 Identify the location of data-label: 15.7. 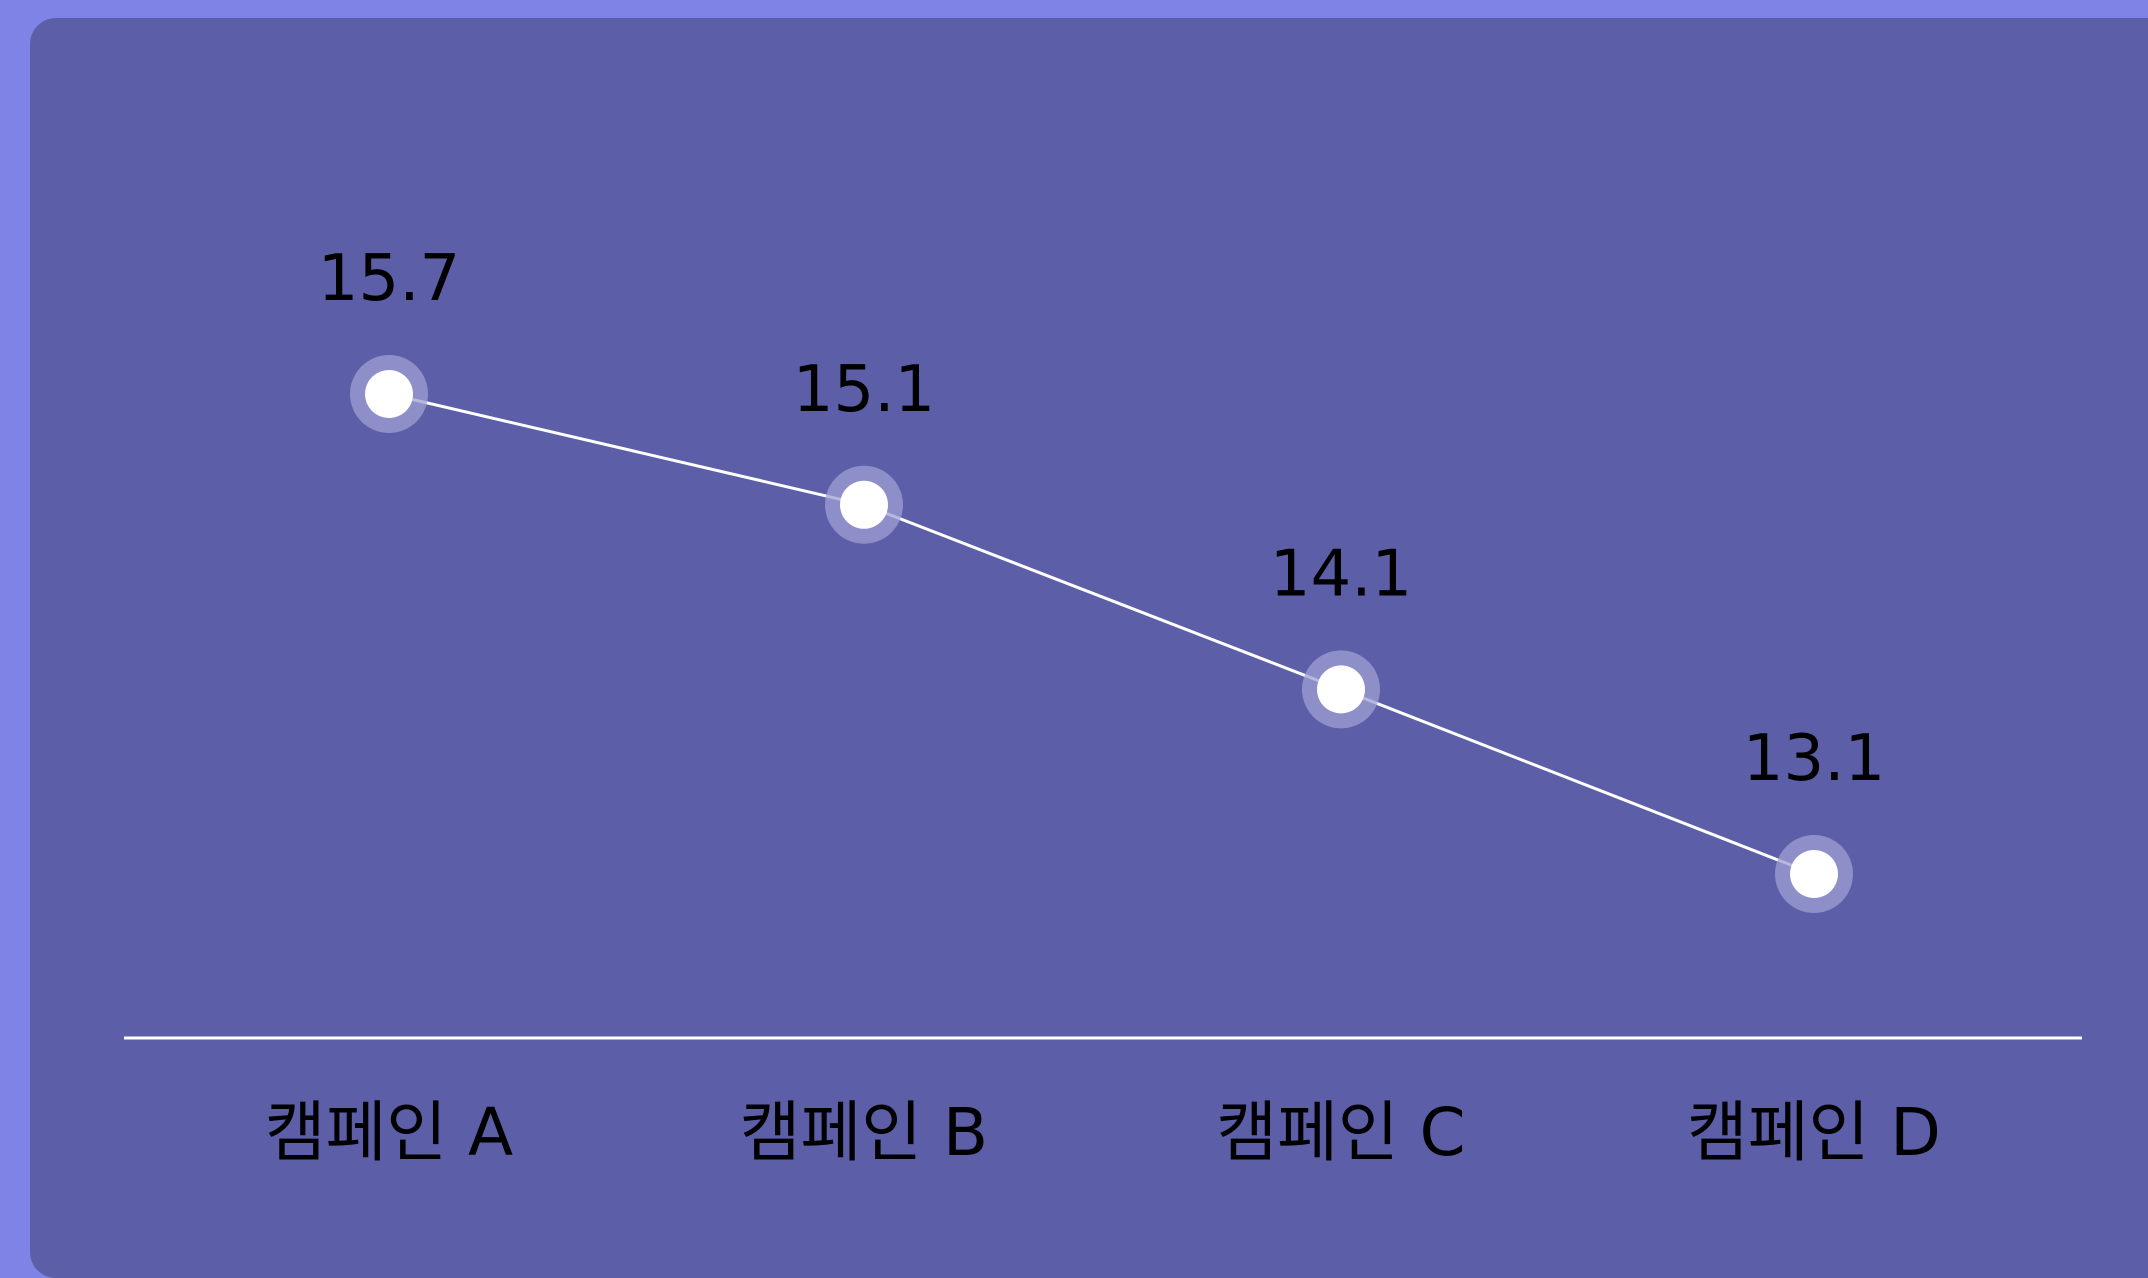
(389, 279).